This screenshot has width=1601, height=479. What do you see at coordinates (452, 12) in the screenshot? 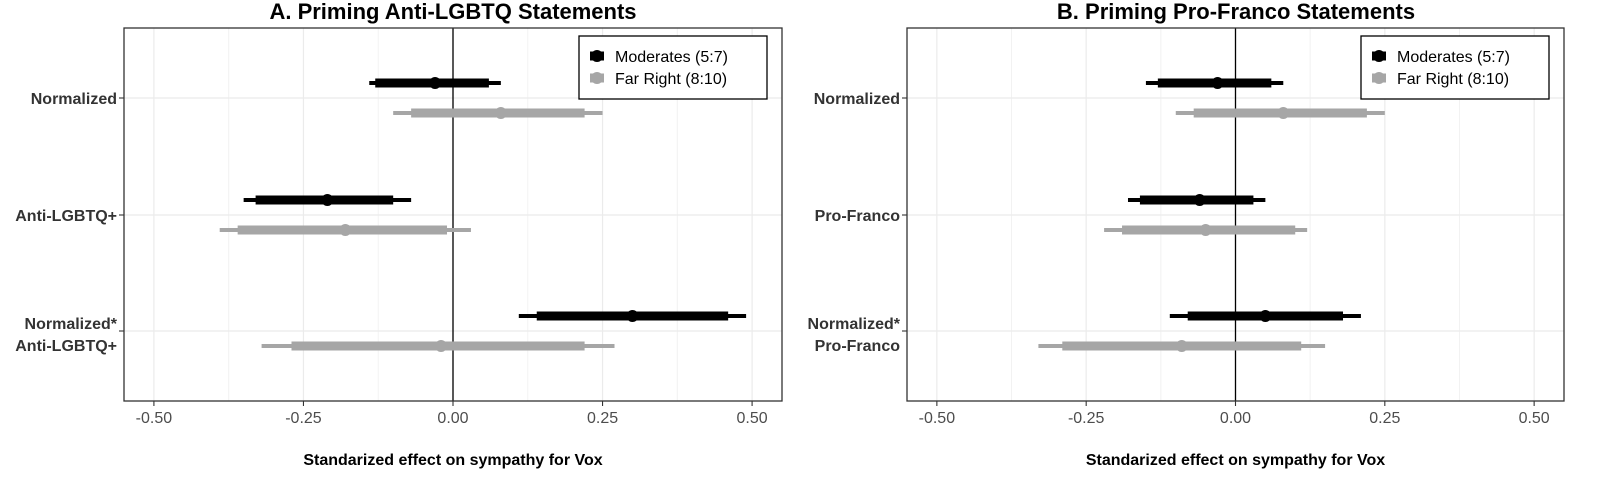
I see `panel-title: A. Priming Anti-LGBTQ Statements` at bounding box center [452, 12].